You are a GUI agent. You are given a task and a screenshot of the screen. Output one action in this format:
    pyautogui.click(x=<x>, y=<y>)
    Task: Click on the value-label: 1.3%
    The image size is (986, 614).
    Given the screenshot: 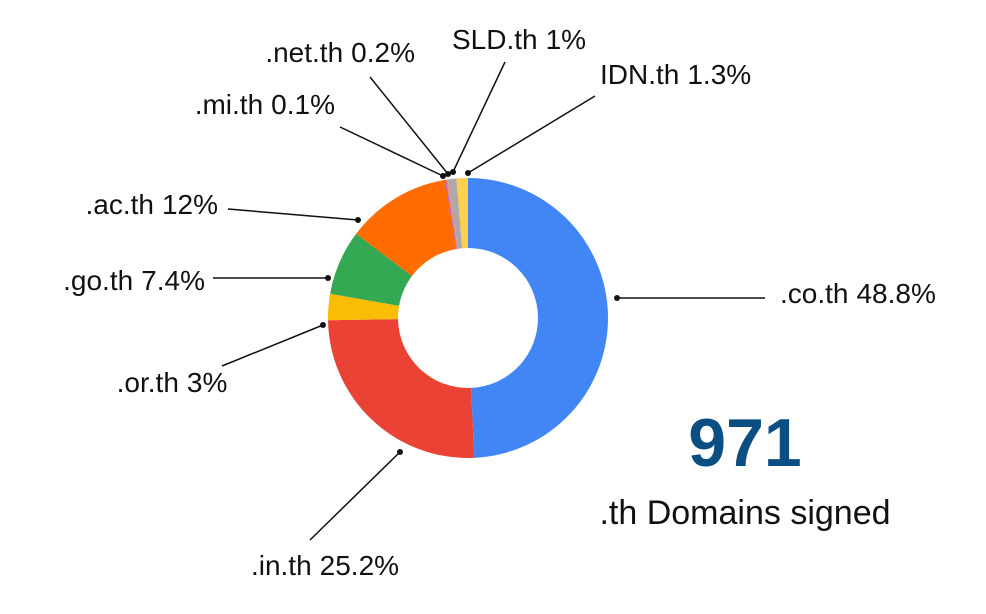 What is the action you would take?
    pyautogui.click(x=719, y=74)
    